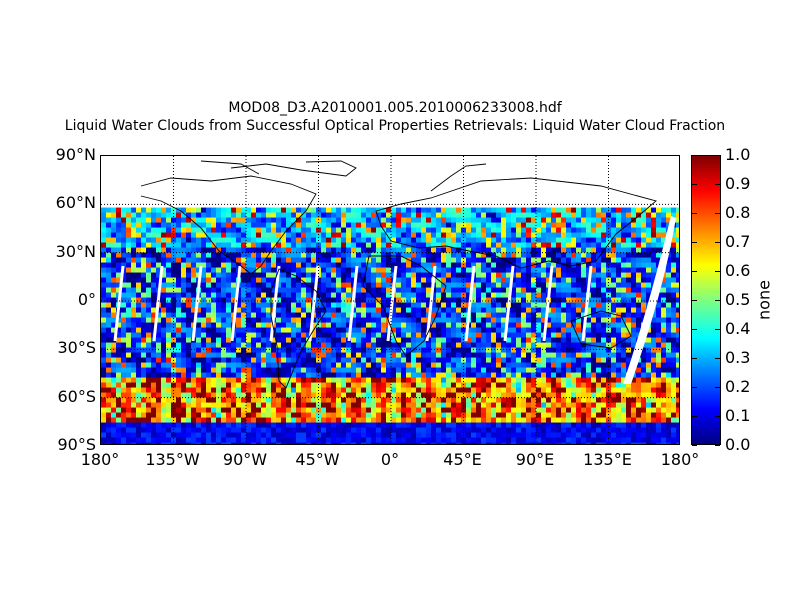 This screenshot has height=600, width=800. I want to click on colorbar-tick-label: 0.3, so click(738, 357).